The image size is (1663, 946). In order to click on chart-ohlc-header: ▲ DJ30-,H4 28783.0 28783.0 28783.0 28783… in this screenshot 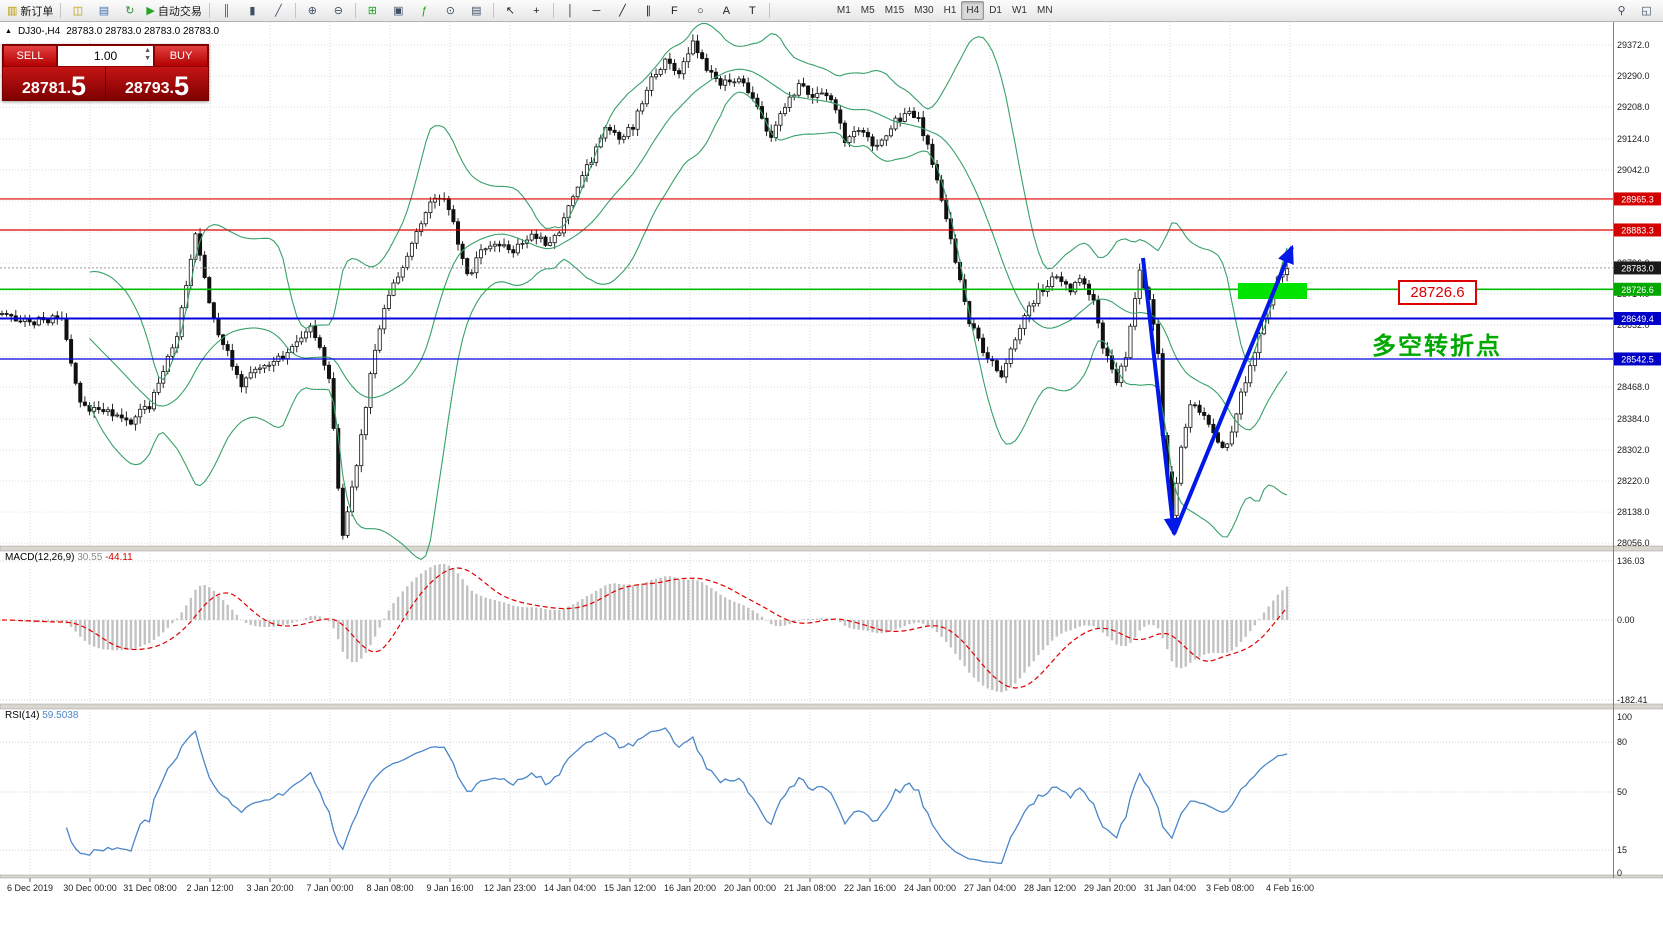, I will do `click(112, 31)`.